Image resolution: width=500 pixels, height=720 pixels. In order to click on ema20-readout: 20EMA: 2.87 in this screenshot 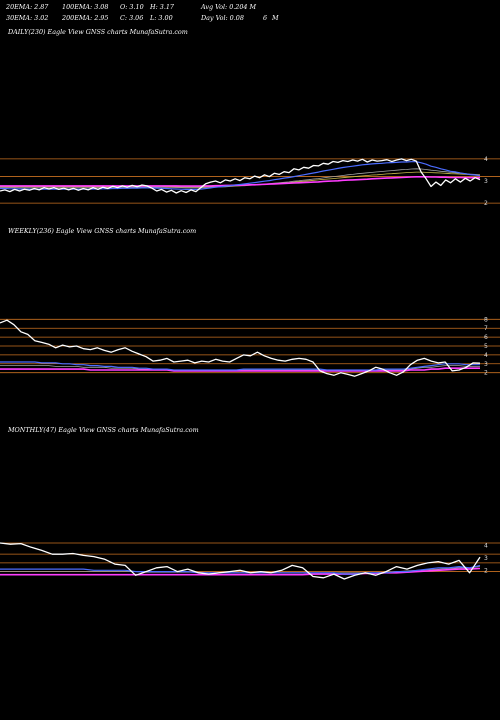, I will do `click(27, 7)`.